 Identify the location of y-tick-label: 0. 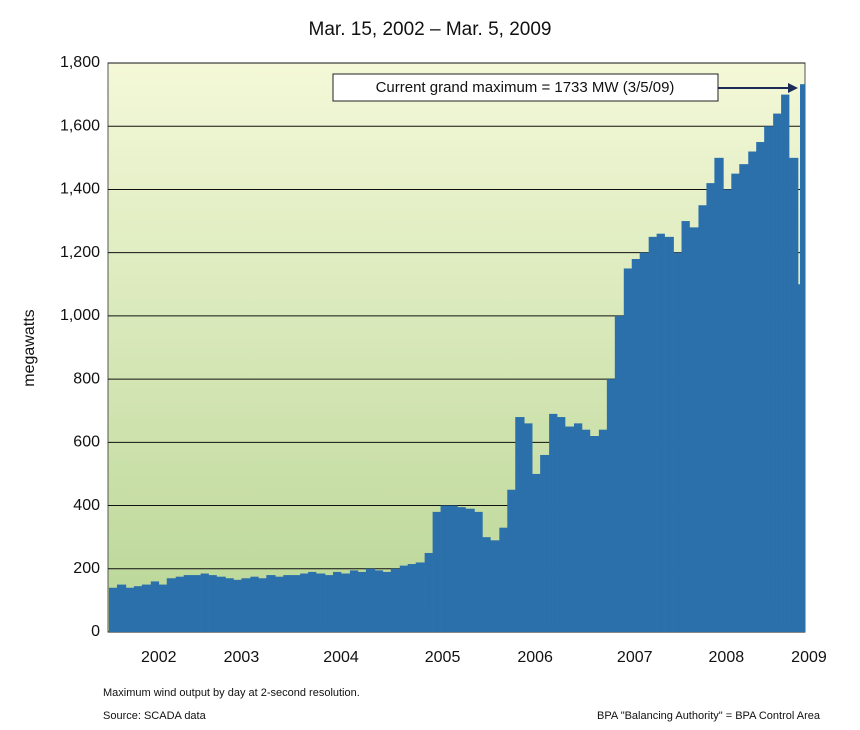
(95, 631).